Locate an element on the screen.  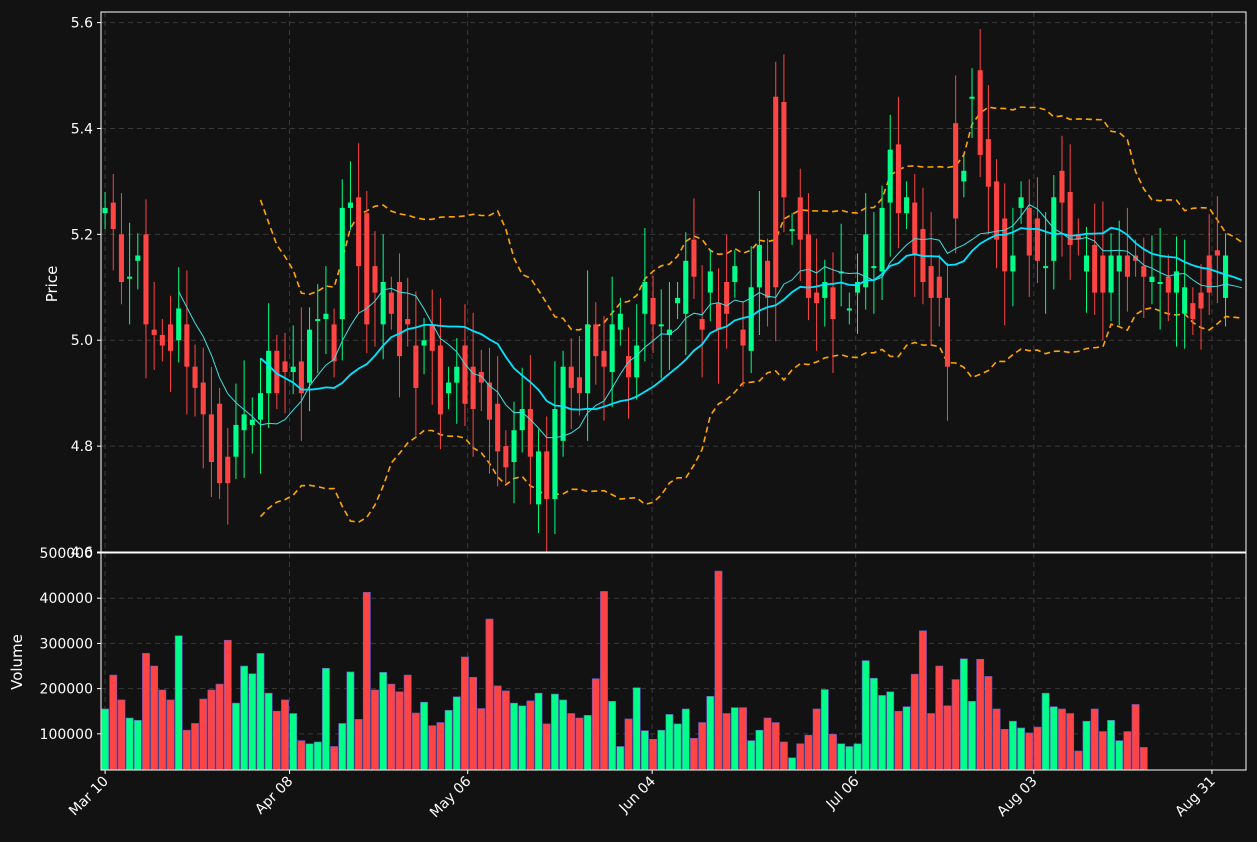
volume-tick-label: 200000 is located at coordinates (66, 690).